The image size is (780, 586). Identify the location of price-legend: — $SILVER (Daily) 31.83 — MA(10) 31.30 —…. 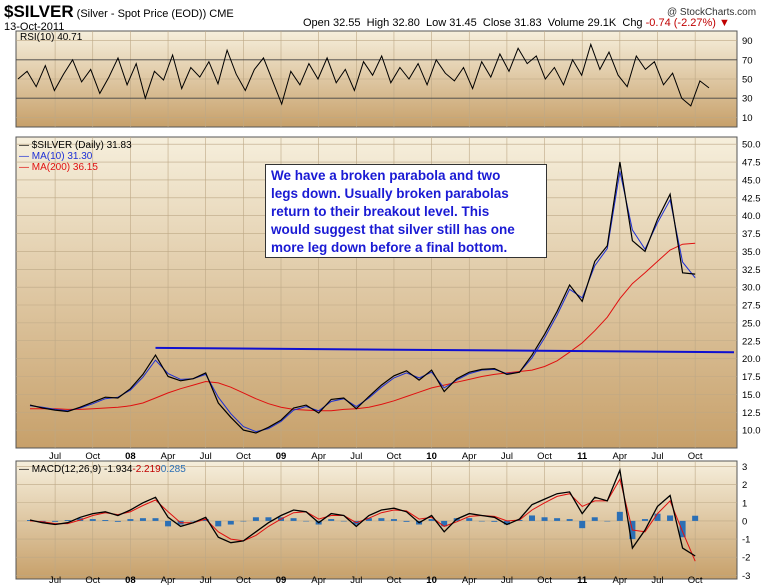
(75, 156).